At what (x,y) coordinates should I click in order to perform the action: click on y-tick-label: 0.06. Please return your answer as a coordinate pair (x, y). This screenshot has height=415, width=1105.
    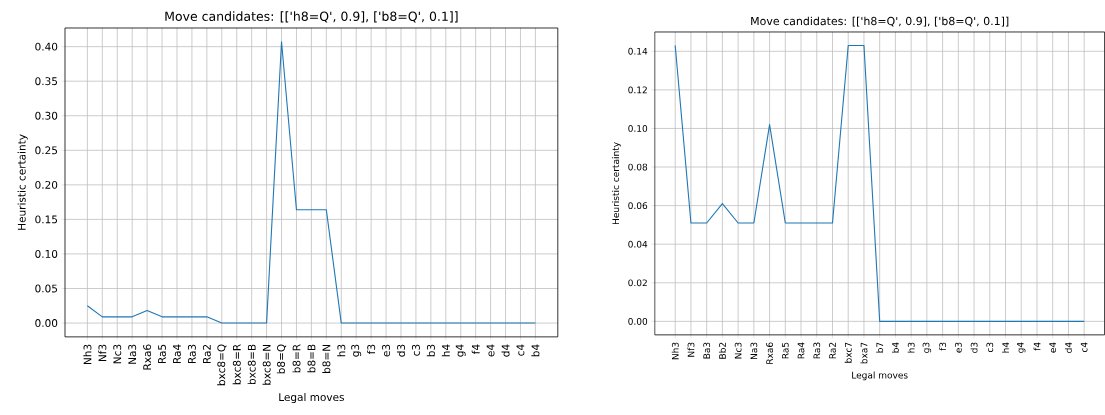
    Looking at the image, I should click on (638, 206).